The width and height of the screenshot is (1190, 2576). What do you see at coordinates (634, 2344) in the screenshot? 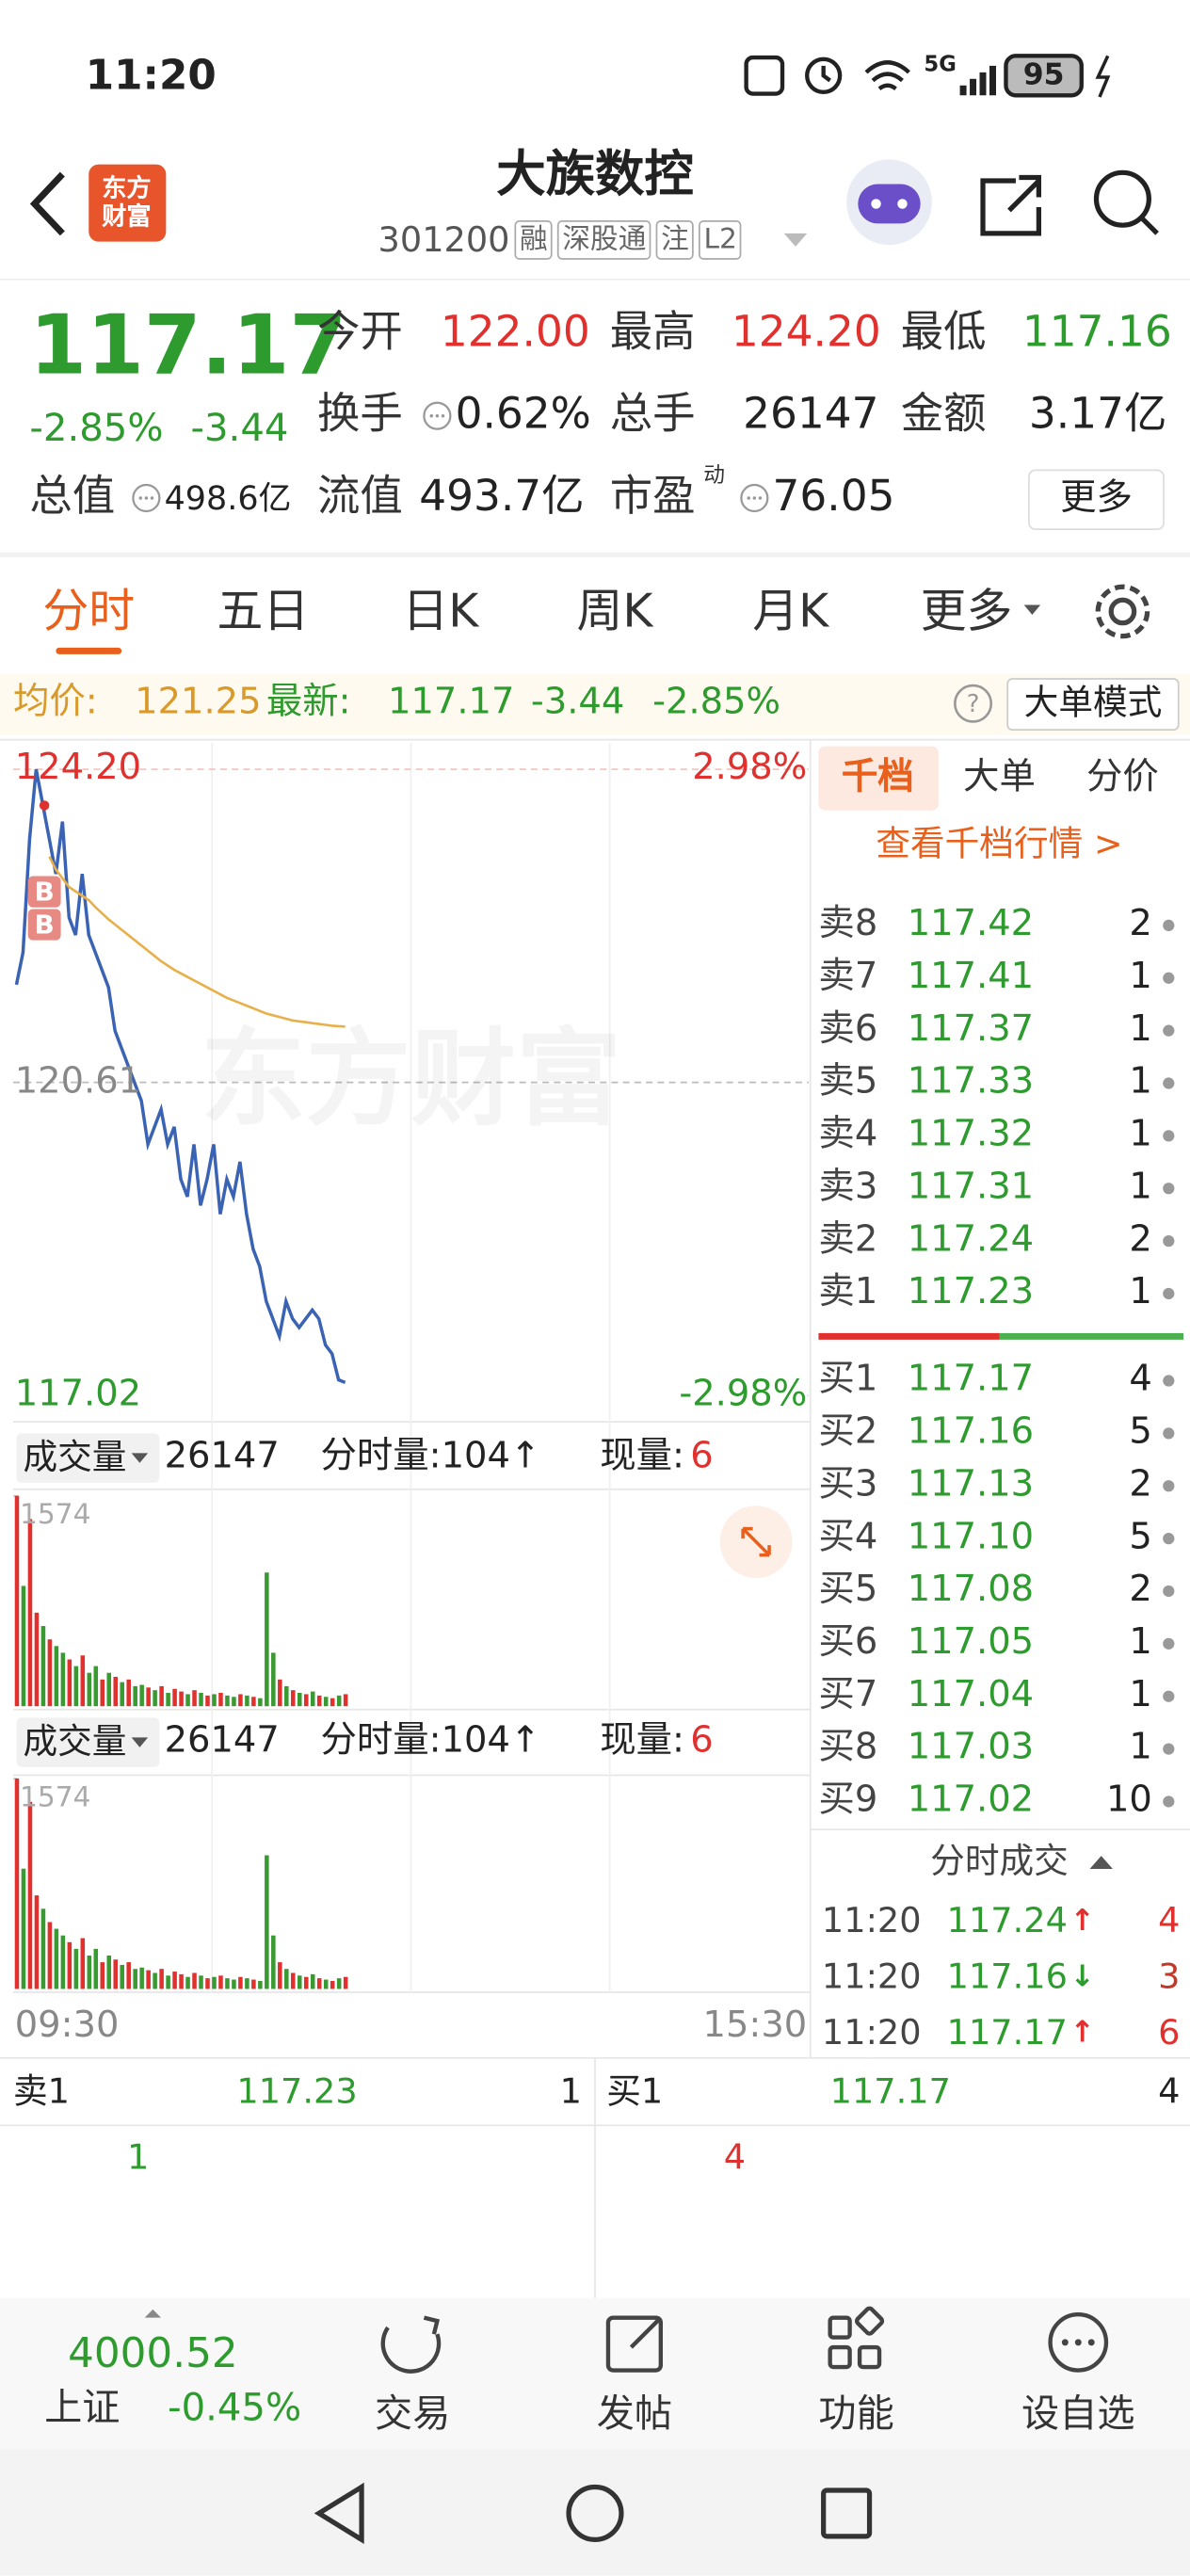
I see `post-icon` at bounding box center [634, 2344].